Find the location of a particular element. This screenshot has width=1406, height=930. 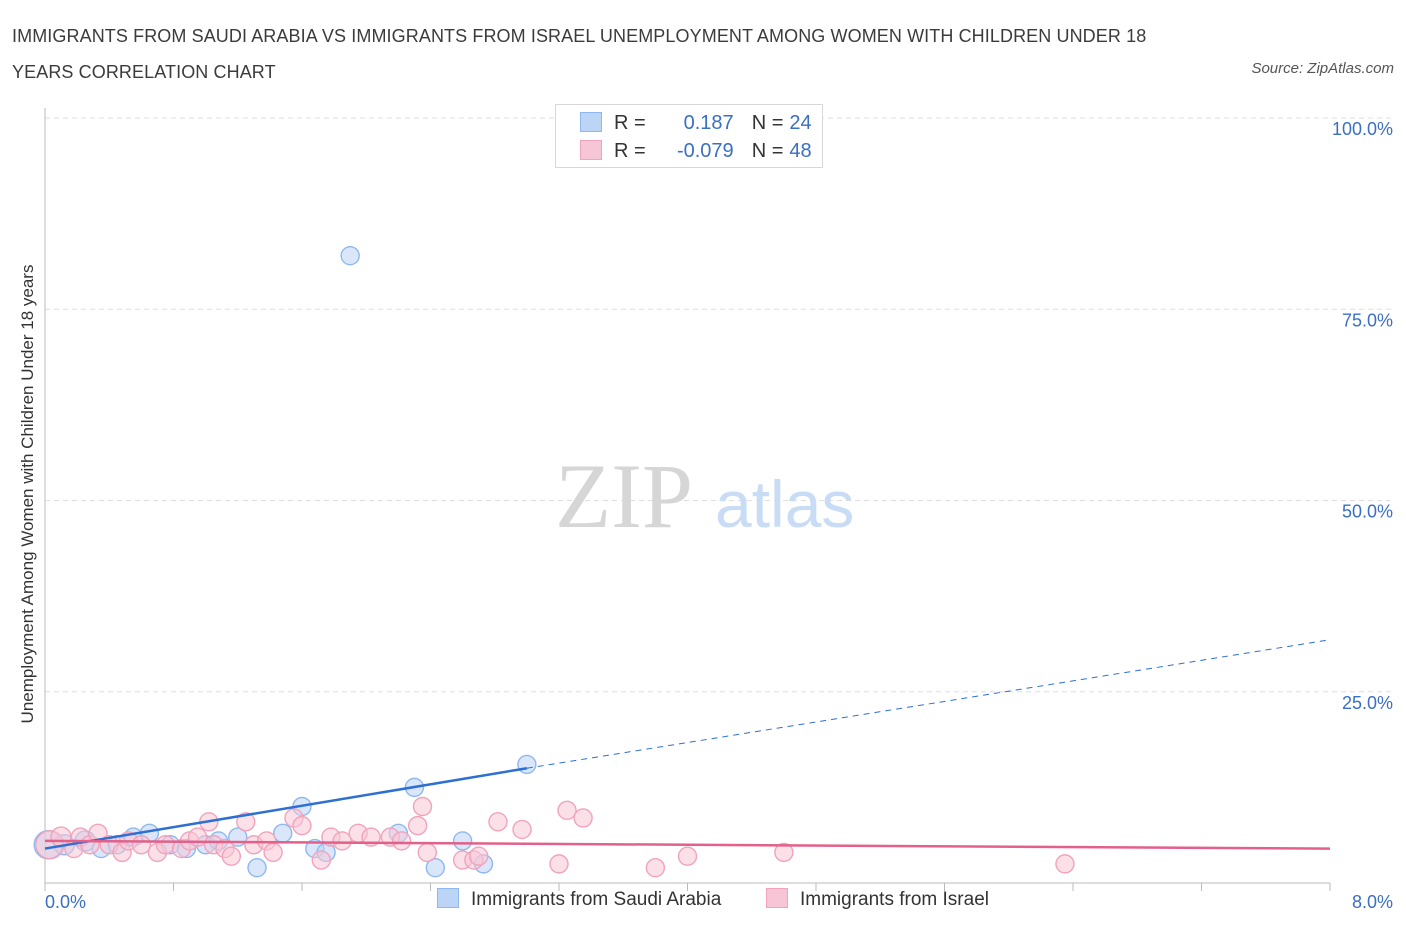

series-legend-israel: Immigrants from Israel is located at coordinates (877, 899).